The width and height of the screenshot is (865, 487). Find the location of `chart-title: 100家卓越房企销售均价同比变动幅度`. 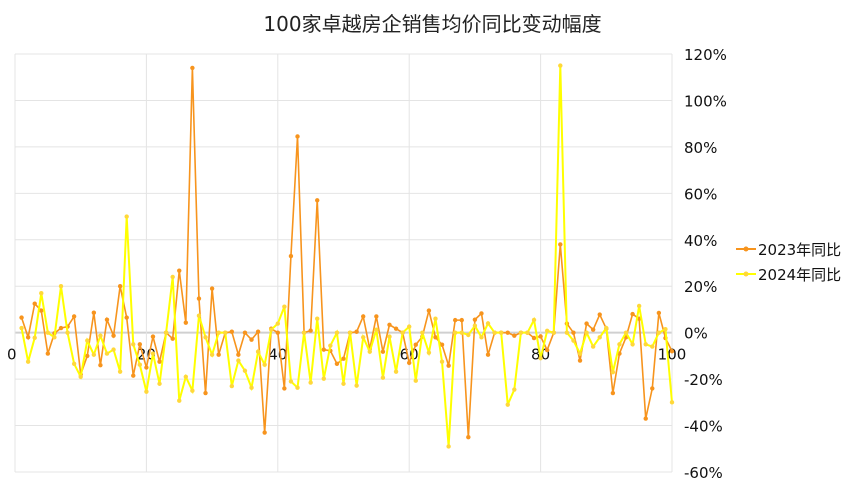

chart-title: 100家卓越房企销售均价同比变动幅度 is located at coordinates (432, 24).